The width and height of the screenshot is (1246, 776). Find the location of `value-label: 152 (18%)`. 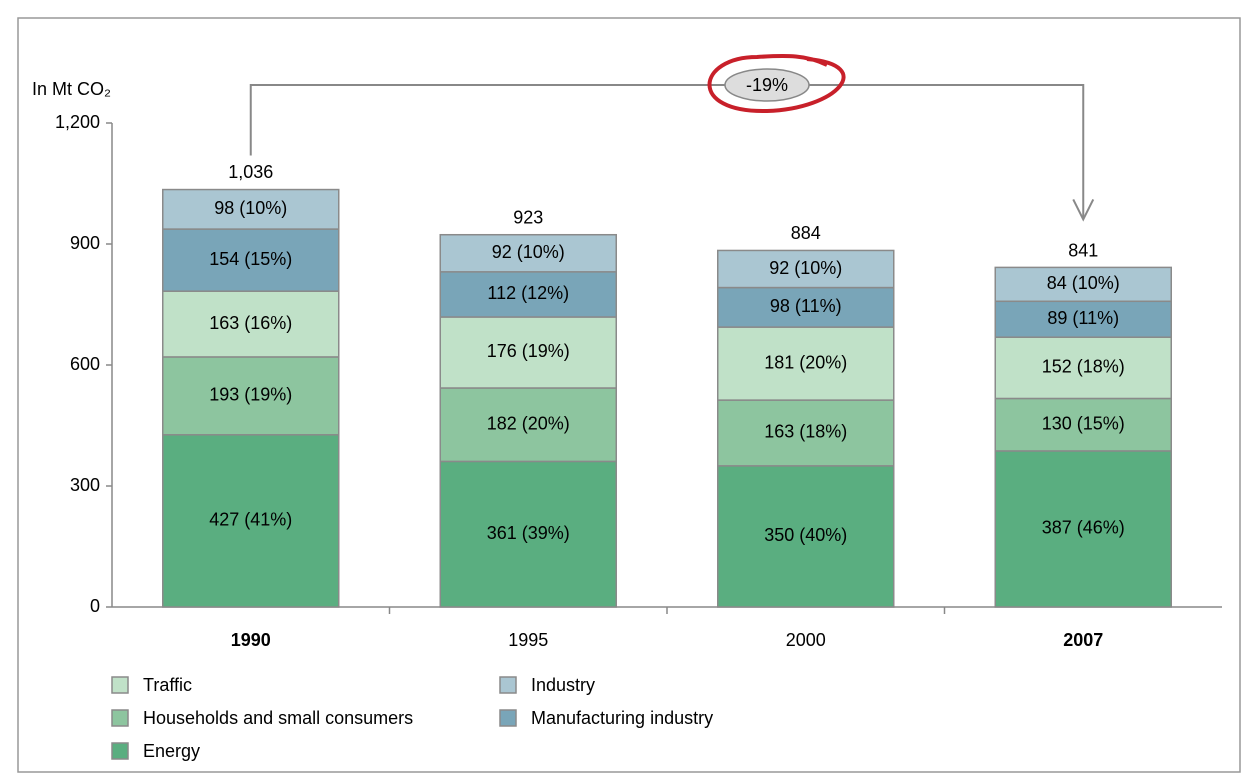

value-label: 152 (18%) is located at coordinates (1083, 367).